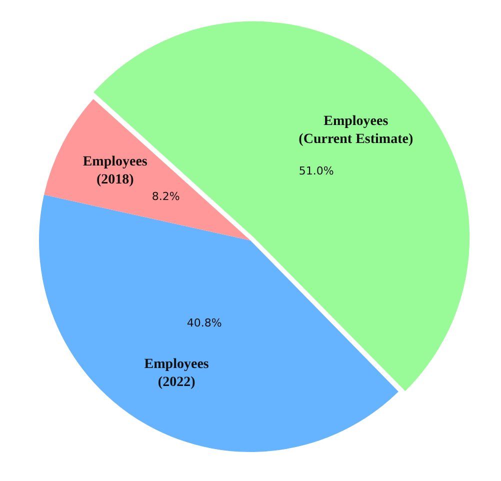 Image resolution: width=501 pixels, height=481 pixels. I want to click on slice-label: Employees (Current Estimate), so click(356, 131).